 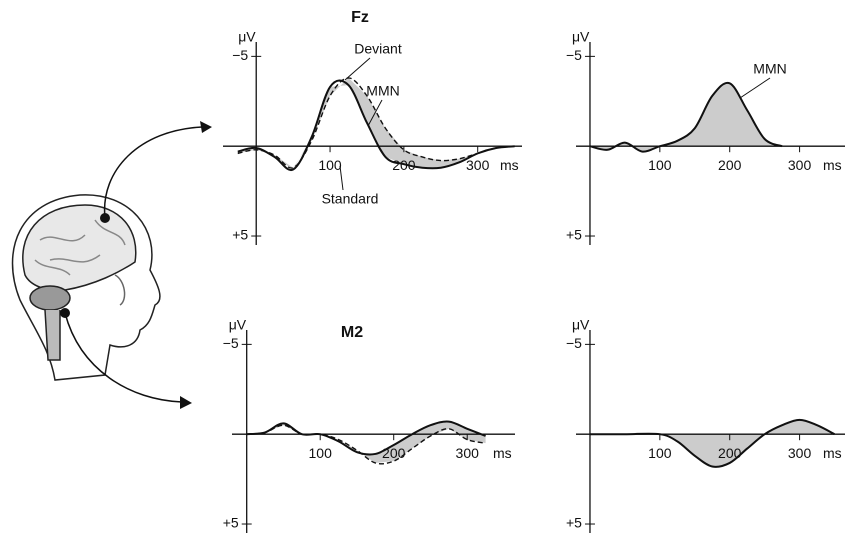 What do you see at coordinates (352, 332) in the screenshot?
I see `panel-title: M2` at bounding box center [352, 332].